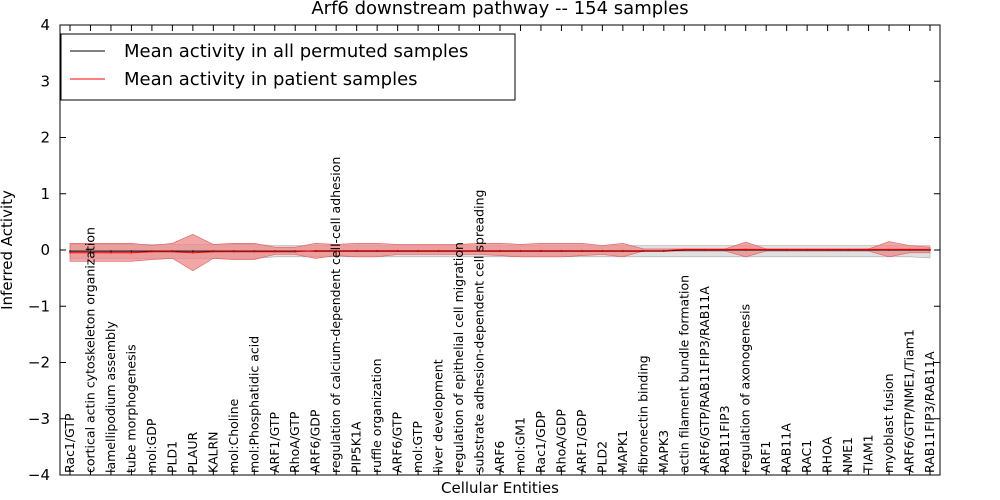 Image resolution: width=1000 pixels, height=500 pixels. What do you see at coordinates (929, 412) in the screenshot?
I see `x-tick-label: RAB11FIP3/RAB11A` at bounding box center [929, 412].